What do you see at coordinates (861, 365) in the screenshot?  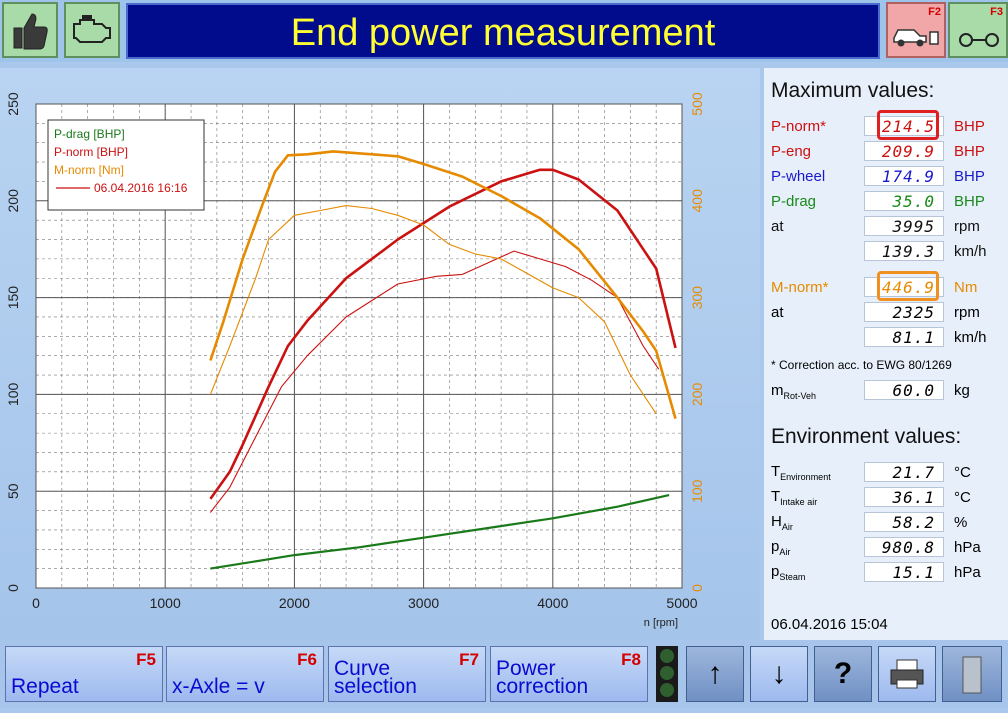 I see `correction-note: * Correction acc. to EWG 80/1269` at bounding box center [861, 365].